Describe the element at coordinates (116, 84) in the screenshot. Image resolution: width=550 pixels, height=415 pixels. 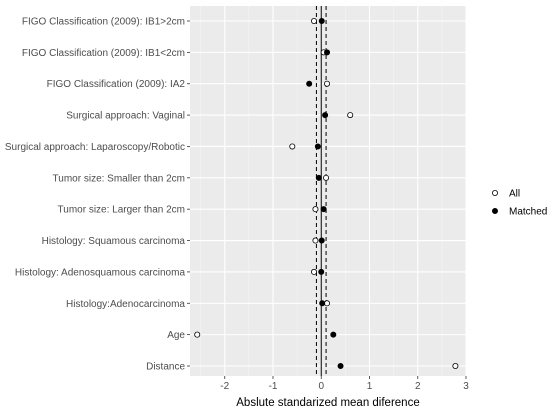
I see `y-tick-label: FIGO Classification (2009): IA2` at that location.